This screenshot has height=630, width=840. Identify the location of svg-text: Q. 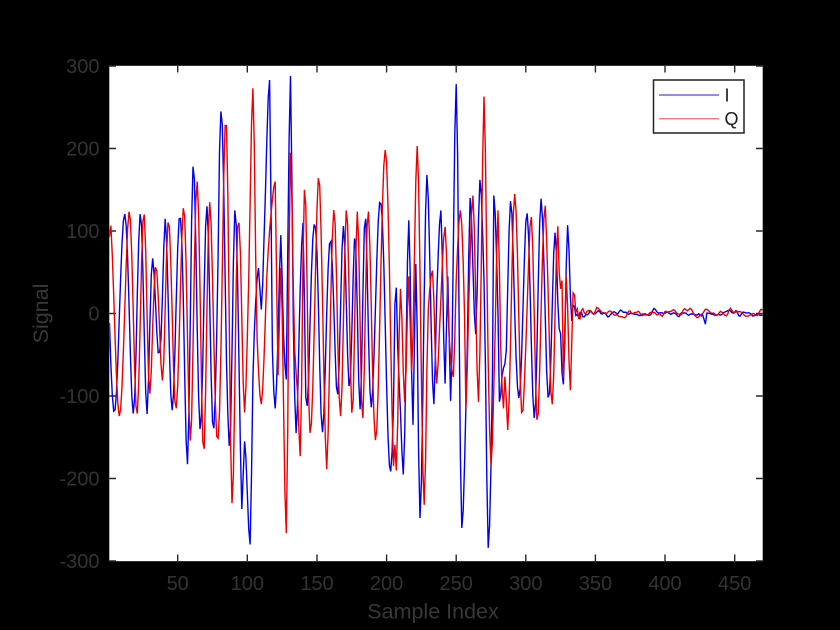
(732, 119).